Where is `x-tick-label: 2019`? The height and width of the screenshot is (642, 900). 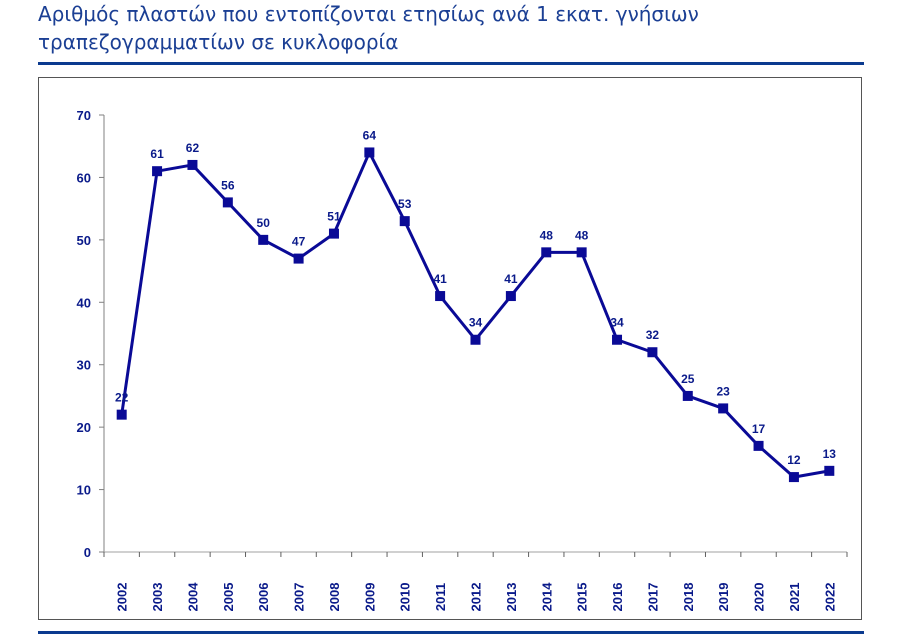
x-tick-label: 2019 is located at coordinates (723, 597).